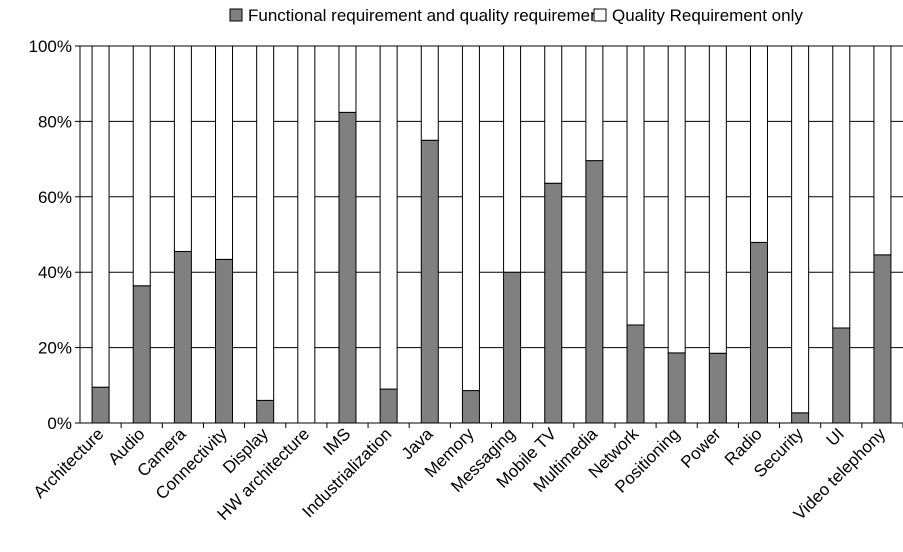 This screenshot has height=552, width=903. Describe the element at coordinates (701, 448) in the screenshot. I see `x-tick-label: Power` at that location.